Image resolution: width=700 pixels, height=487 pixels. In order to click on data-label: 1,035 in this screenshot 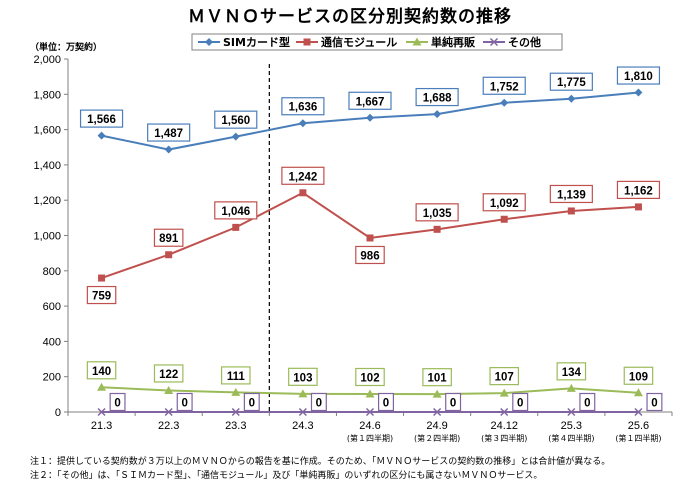, I will do `click(437, 214)`.